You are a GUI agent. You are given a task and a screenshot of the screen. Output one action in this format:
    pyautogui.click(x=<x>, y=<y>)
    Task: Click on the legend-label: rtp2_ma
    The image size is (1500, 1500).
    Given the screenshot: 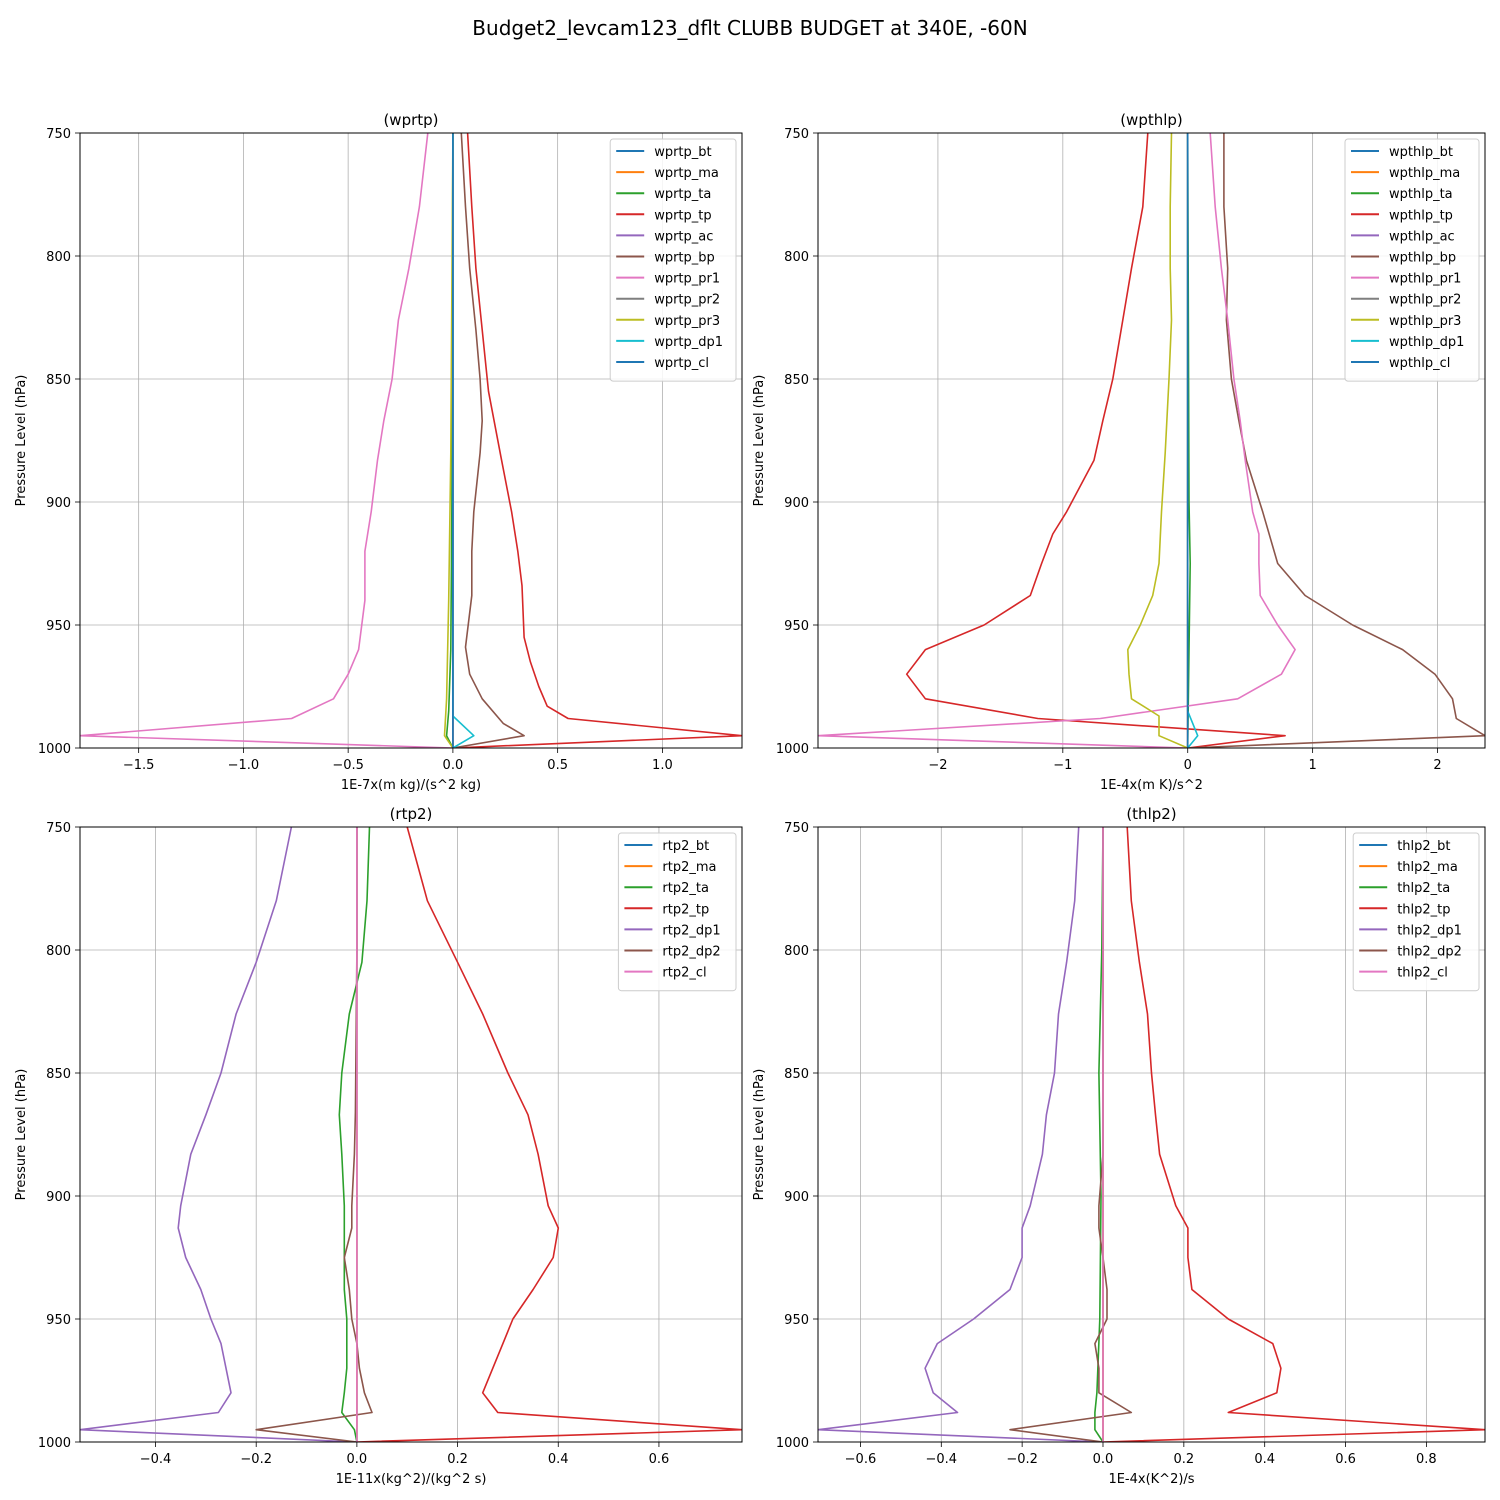 What is the action you would take?
    pyautogui.click(x=689, y=867)
    